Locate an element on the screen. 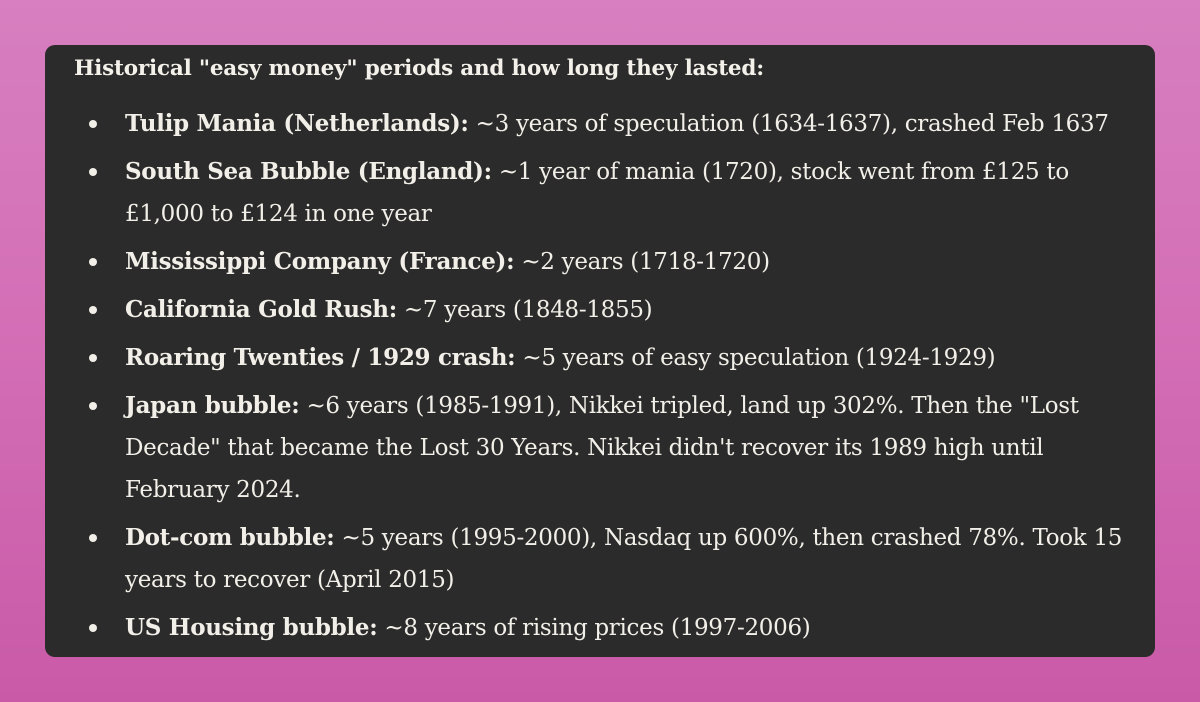 The image size is (1200, 702). item-label: Dot-com bubble: is located at coordinates (230, 537).